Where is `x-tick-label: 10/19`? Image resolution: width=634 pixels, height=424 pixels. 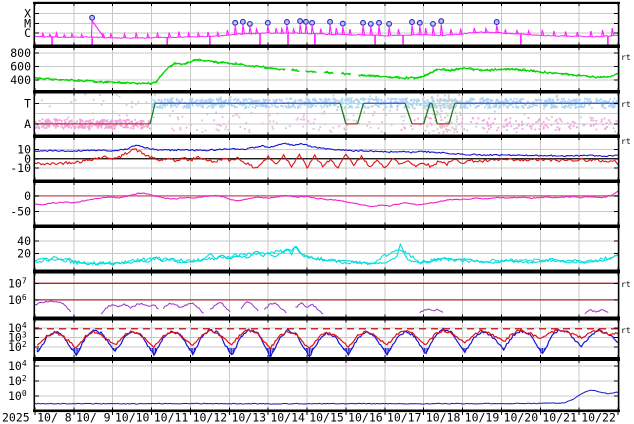
x-tick-label: 10/19 is located at coordinates (482, 417).